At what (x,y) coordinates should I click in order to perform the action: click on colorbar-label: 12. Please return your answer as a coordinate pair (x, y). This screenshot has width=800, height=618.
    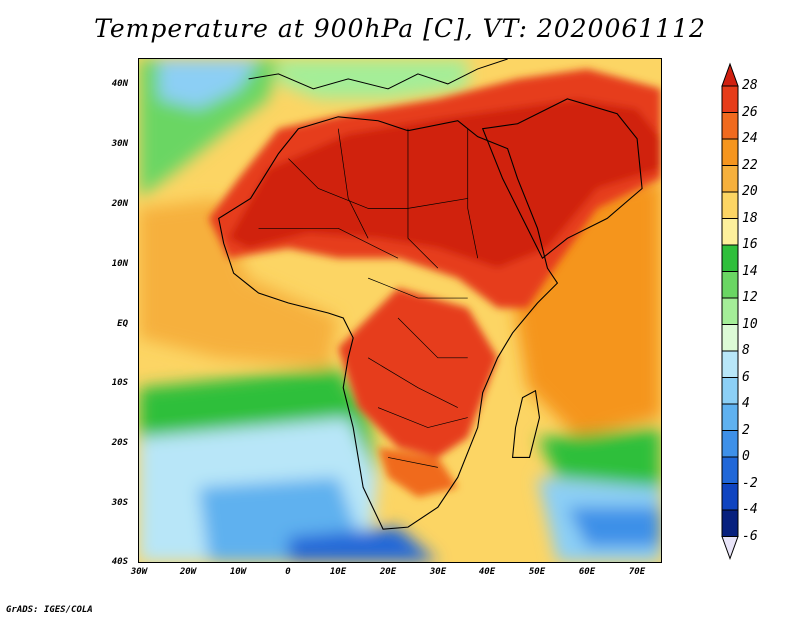
    Looking at the image, I should click on (750, 297).